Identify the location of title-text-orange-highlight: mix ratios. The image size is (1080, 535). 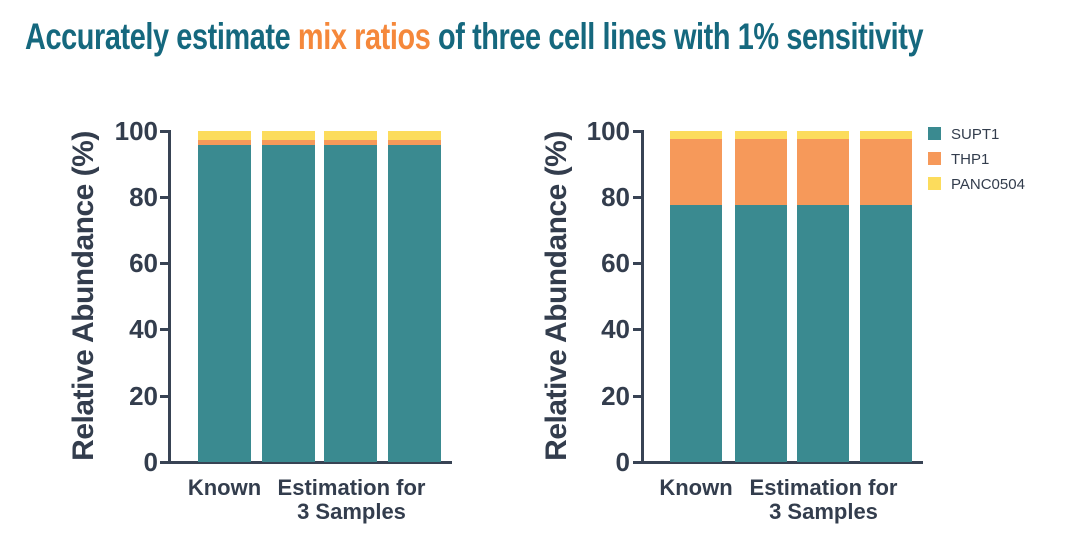
(364, 36).